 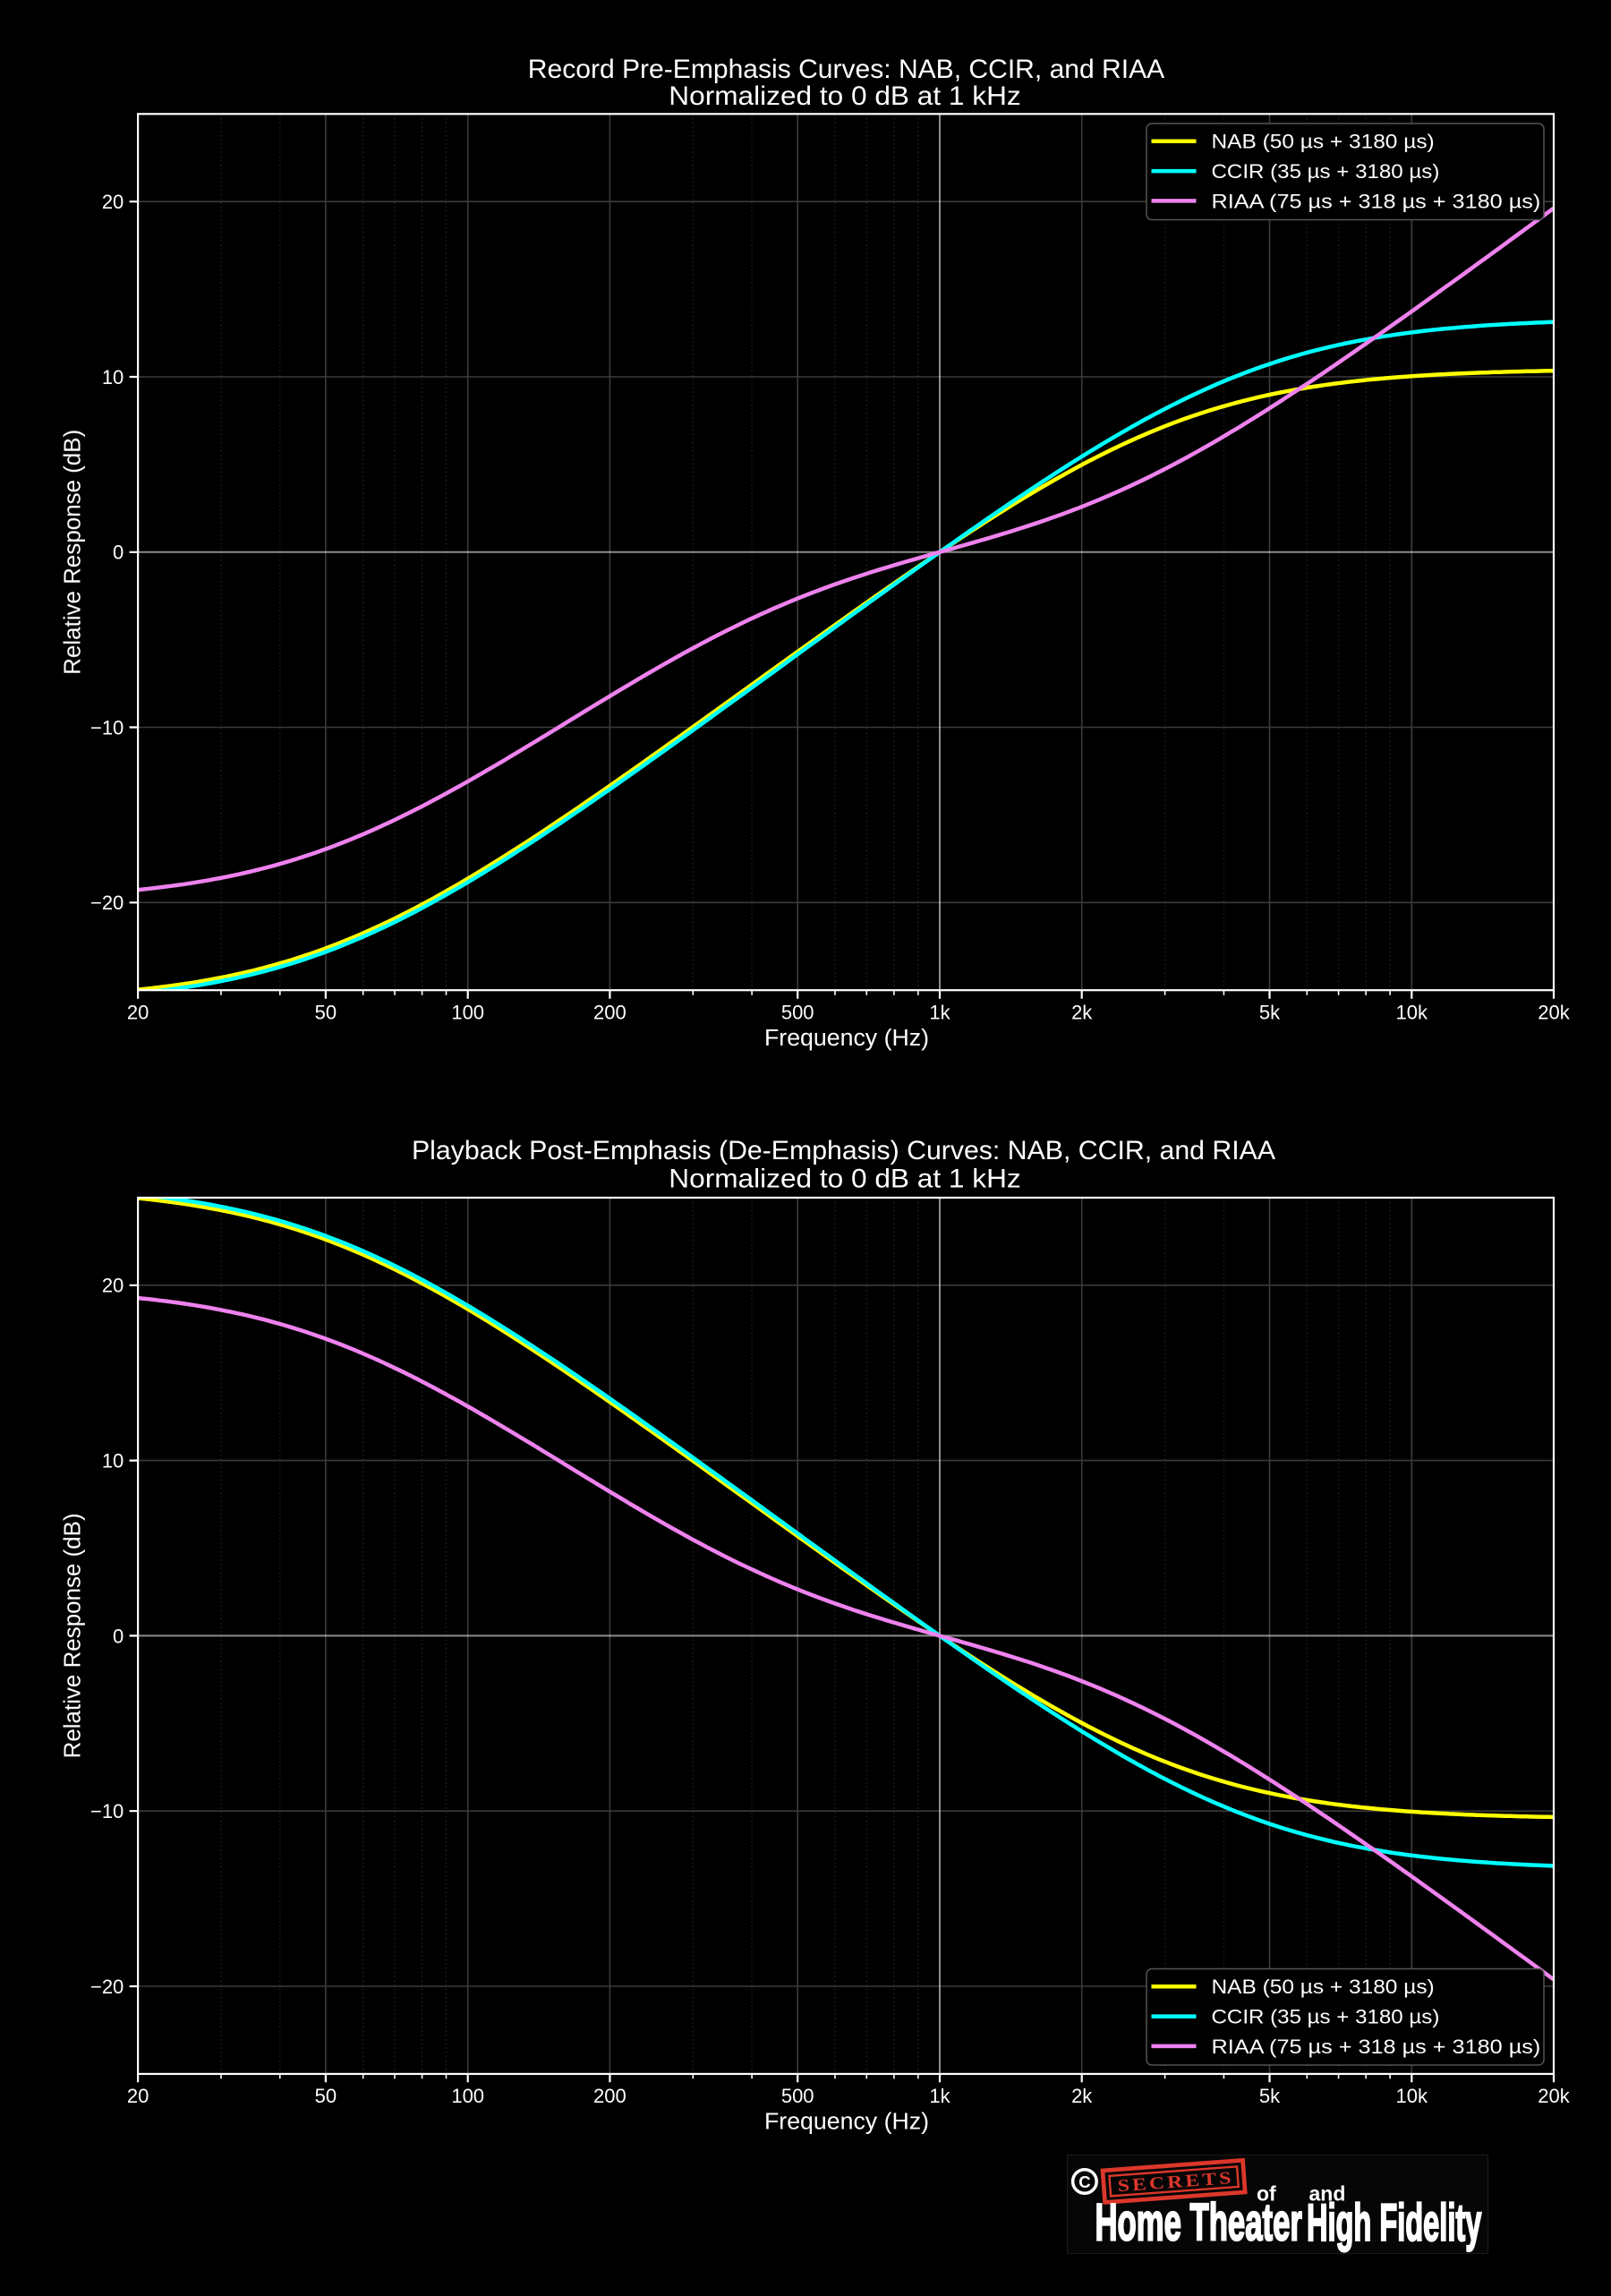 I want to click on svg-text: of, so click(x=1266, y=2194).